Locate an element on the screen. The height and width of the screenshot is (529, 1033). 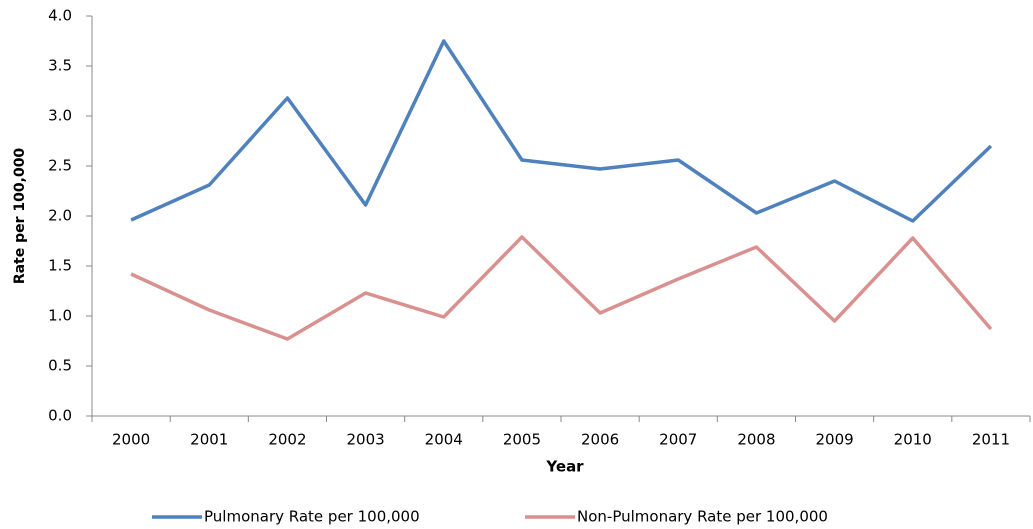
x-tick-label: 2009 is located at coordinates (834, 440).